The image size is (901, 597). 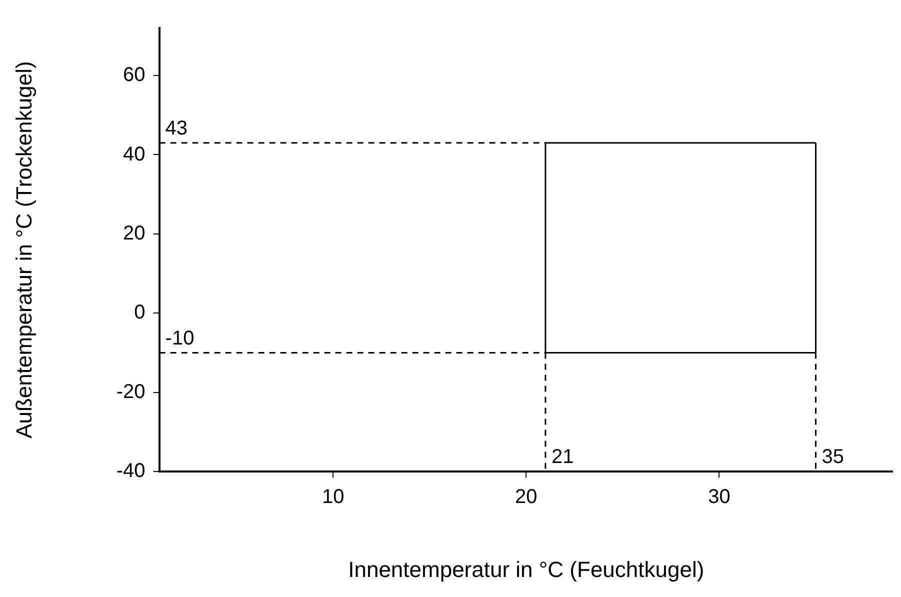 What do you see at coordinates (131, 391) in the screenshot?
I see `y-tick-label: -20` at bounding box center [131, 391].